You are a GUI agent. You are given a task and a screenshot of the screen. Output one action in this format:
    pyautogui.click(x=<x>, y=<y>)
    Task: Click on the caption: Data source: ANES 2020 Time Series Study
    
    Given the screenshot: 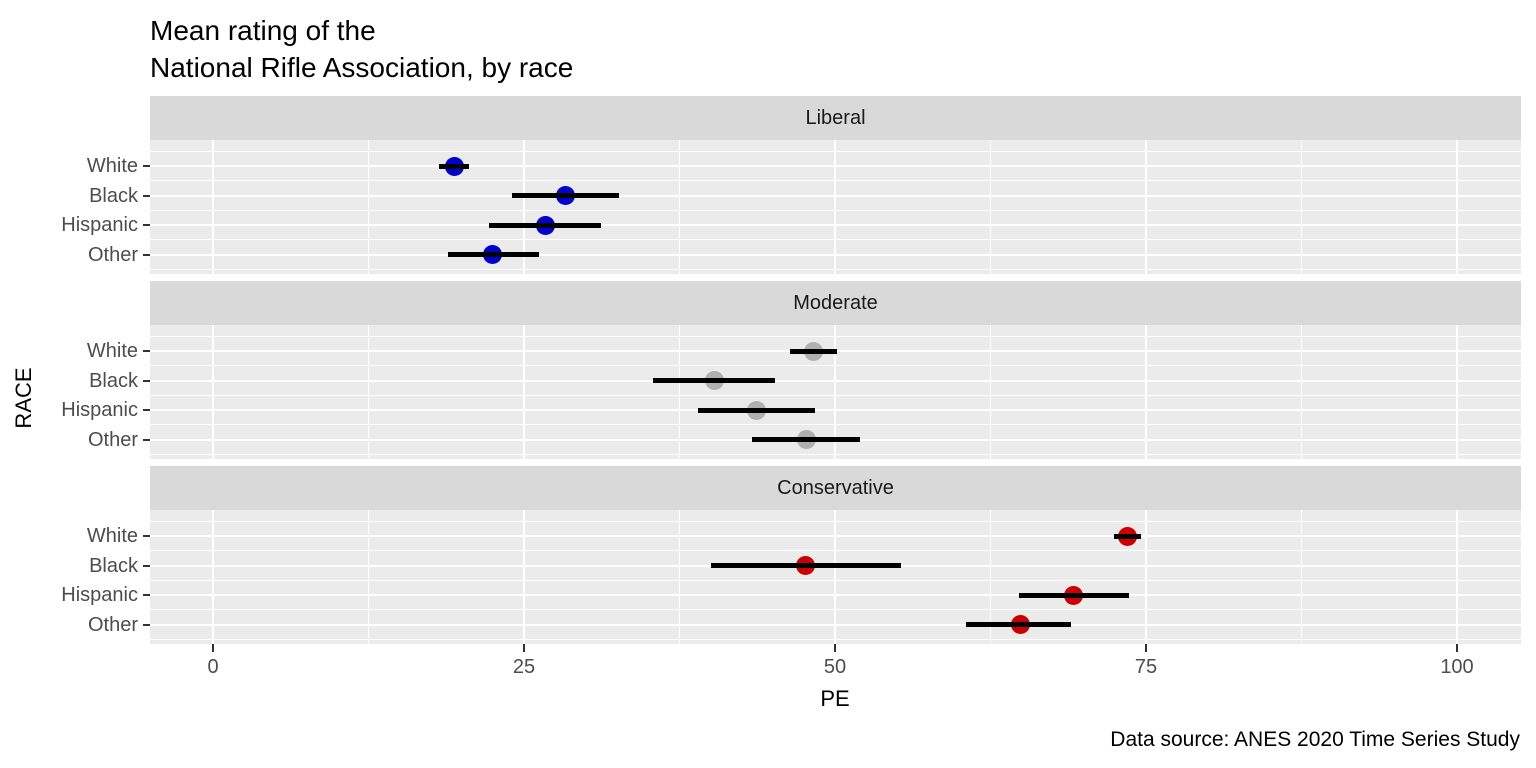 What is the action you would take?
    pyautogui.click(x=1315, y=739)
    